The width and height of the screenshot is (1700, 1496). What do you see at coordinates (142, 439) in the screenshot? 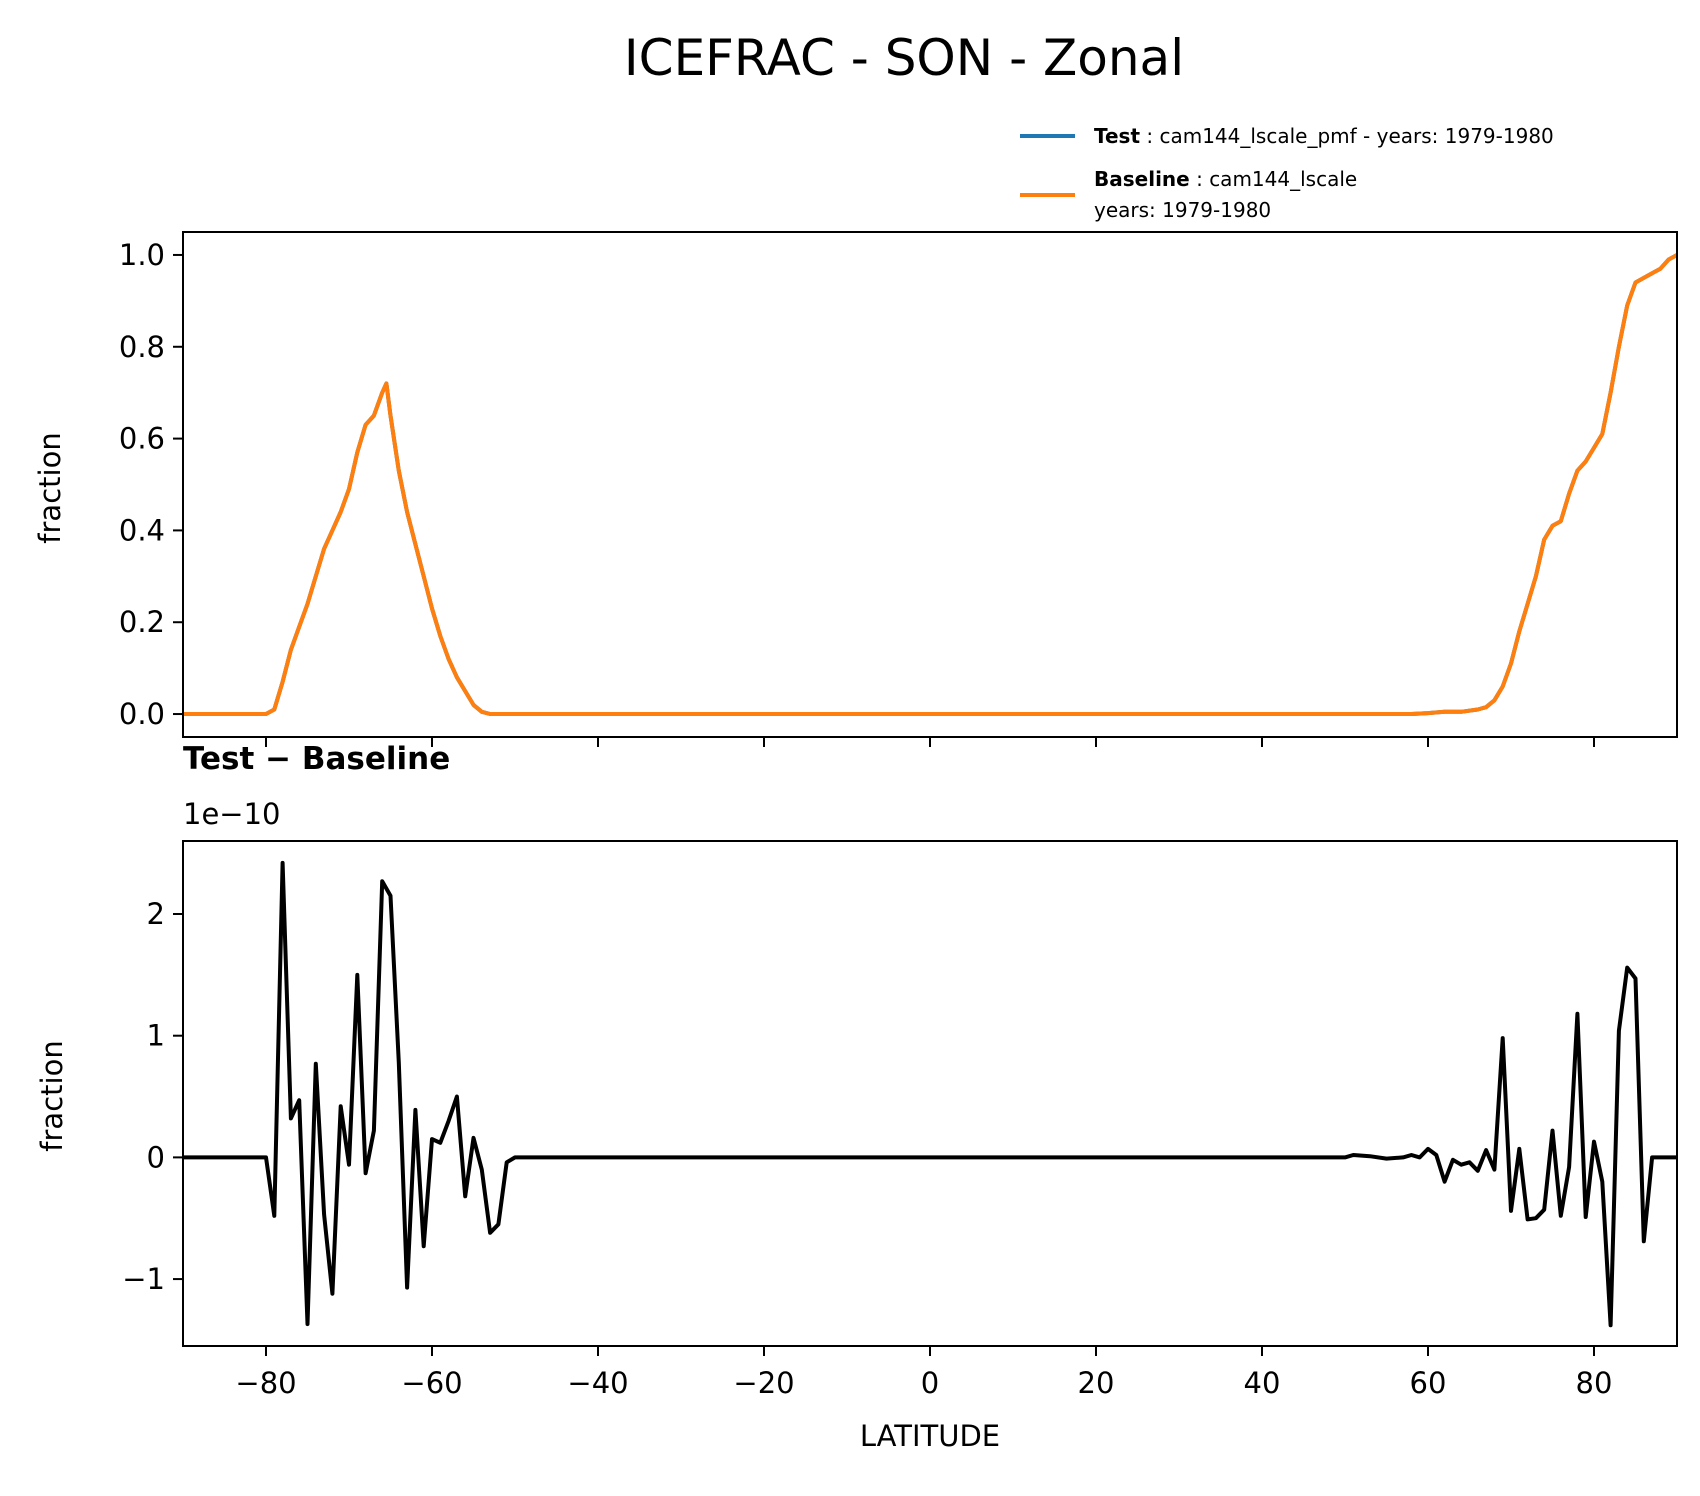
I see `top-ytick-label: 0.6` at bounding box center [142, 439].